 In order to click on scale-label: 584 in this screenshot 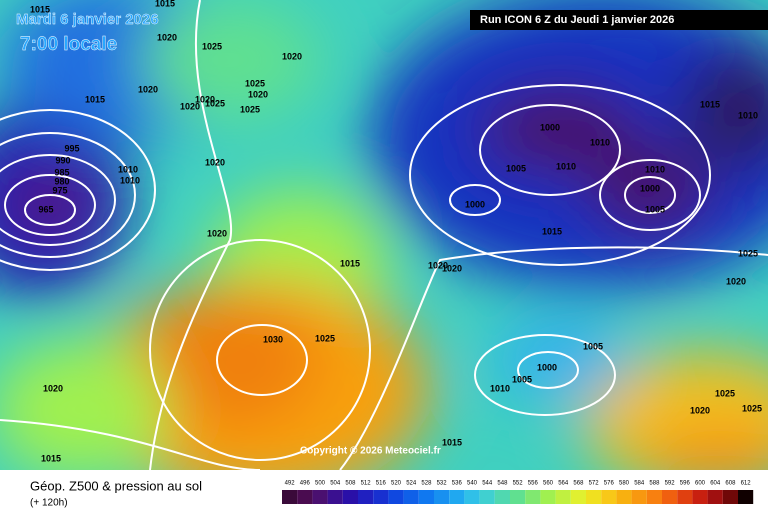, I will do `click(639, 484)`.